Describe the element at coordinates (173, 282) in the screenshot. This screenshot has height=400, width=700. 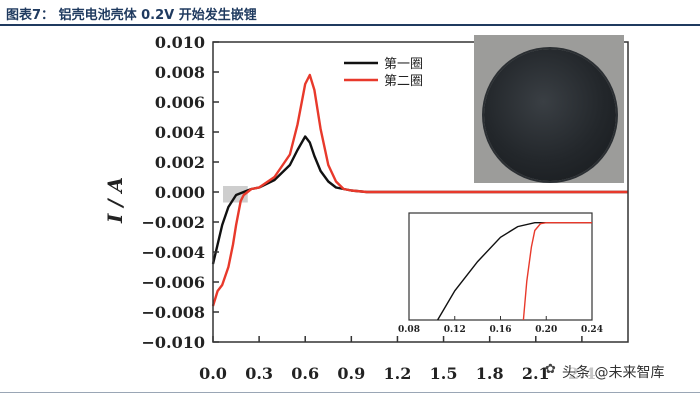
I see `y-tick-label: −0.006` at that location.